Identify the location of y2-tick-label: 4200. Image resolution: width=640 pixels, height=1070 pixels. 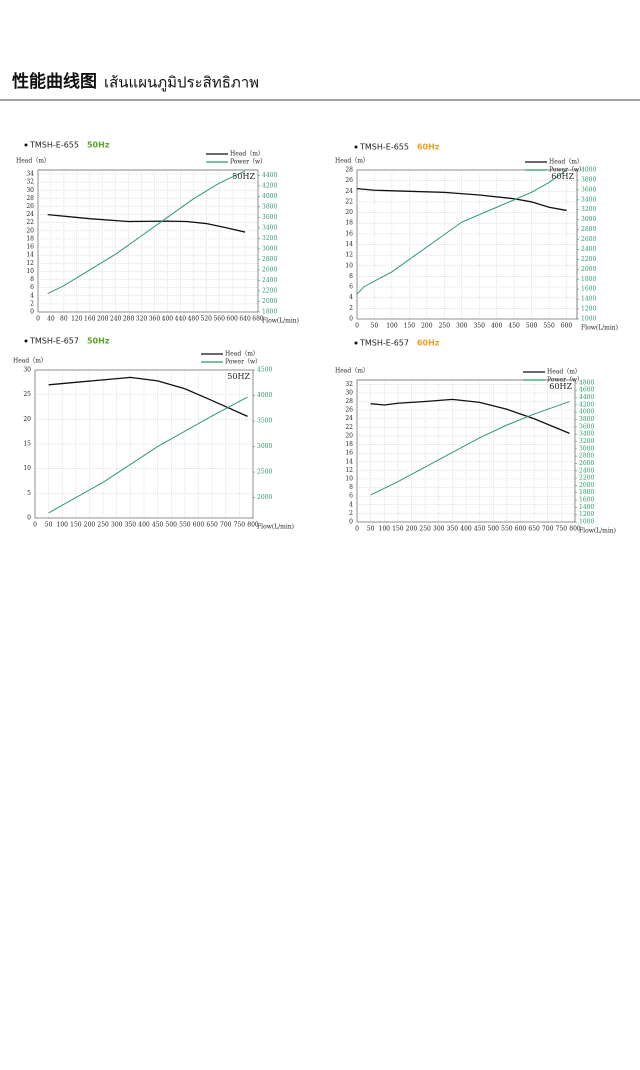
(586, 404).